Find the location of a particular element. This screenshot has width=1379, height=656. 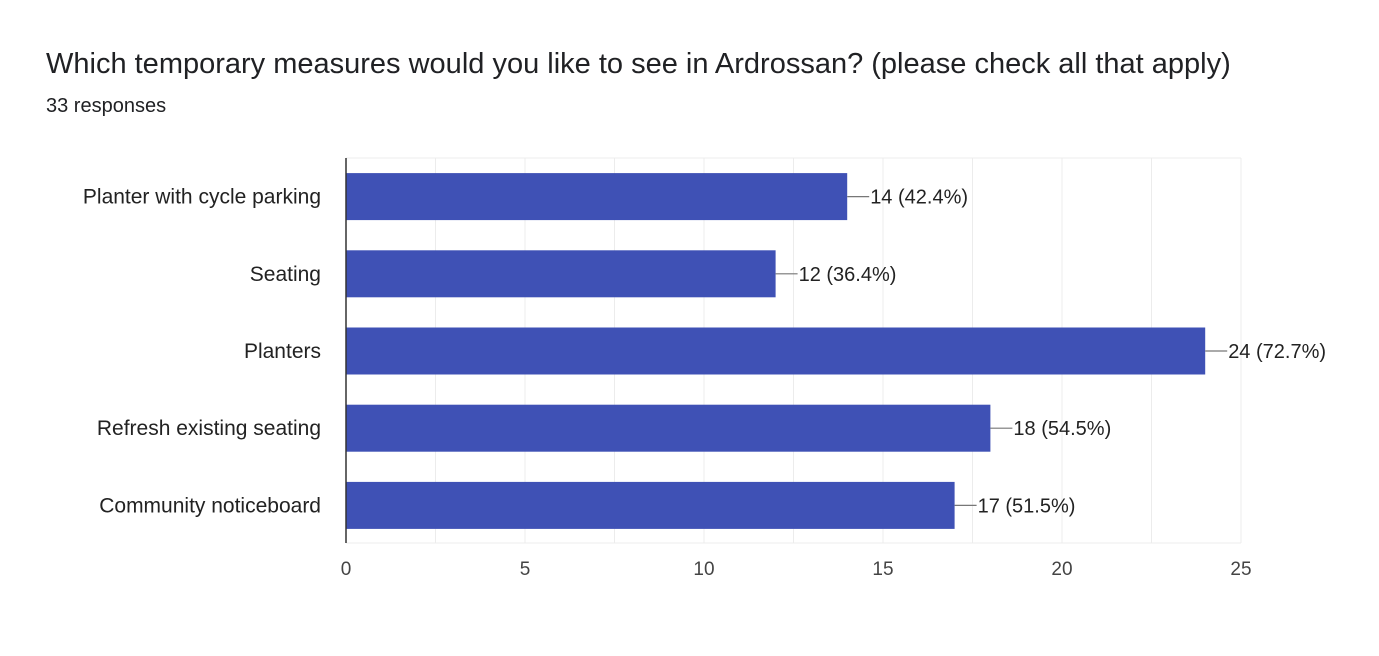

category-label: Planter with cycle parking is located at coordinates (202, 197).